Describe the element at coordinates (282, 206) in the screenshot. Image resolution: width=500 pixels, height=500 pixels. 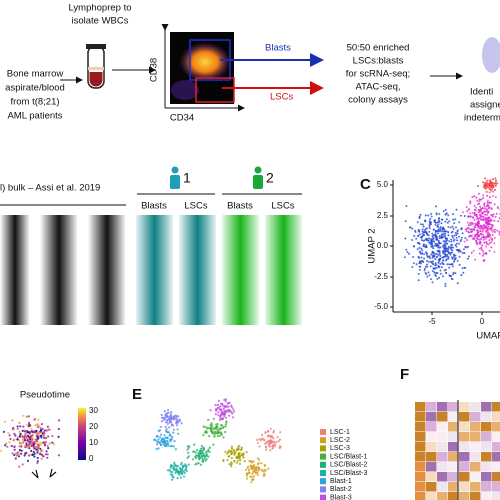
I see `column-label: LSCs` at that location.